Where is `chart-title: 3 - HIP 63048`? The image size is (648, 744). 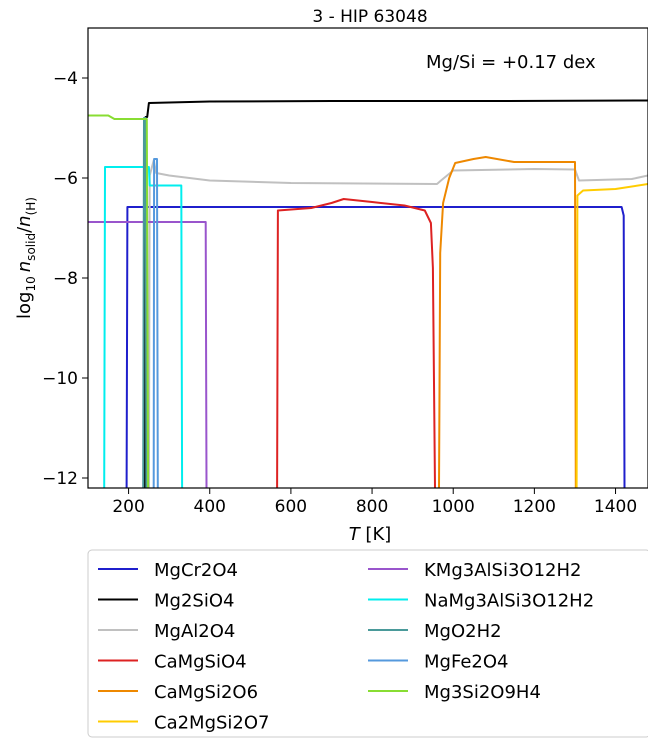
chart-title: 3 - HIP 63048 is located at coordinates (369, 17).